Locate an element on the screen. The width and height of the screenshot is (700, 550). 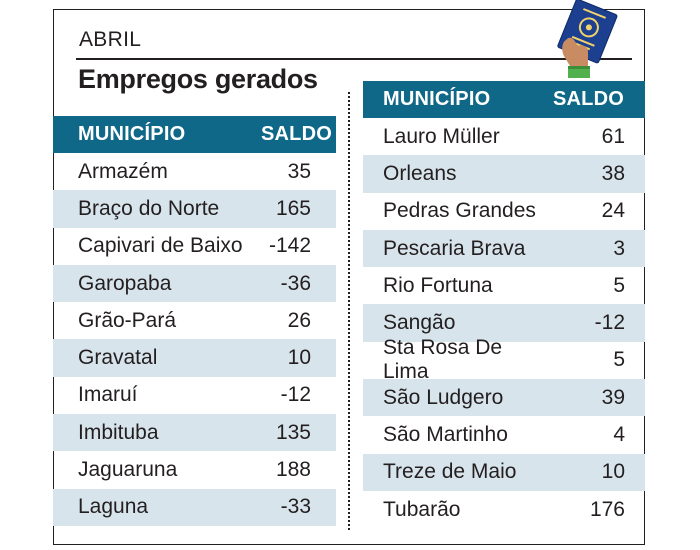
table-row: Rio Fortuna 5 is located at coordinates (504, 285).